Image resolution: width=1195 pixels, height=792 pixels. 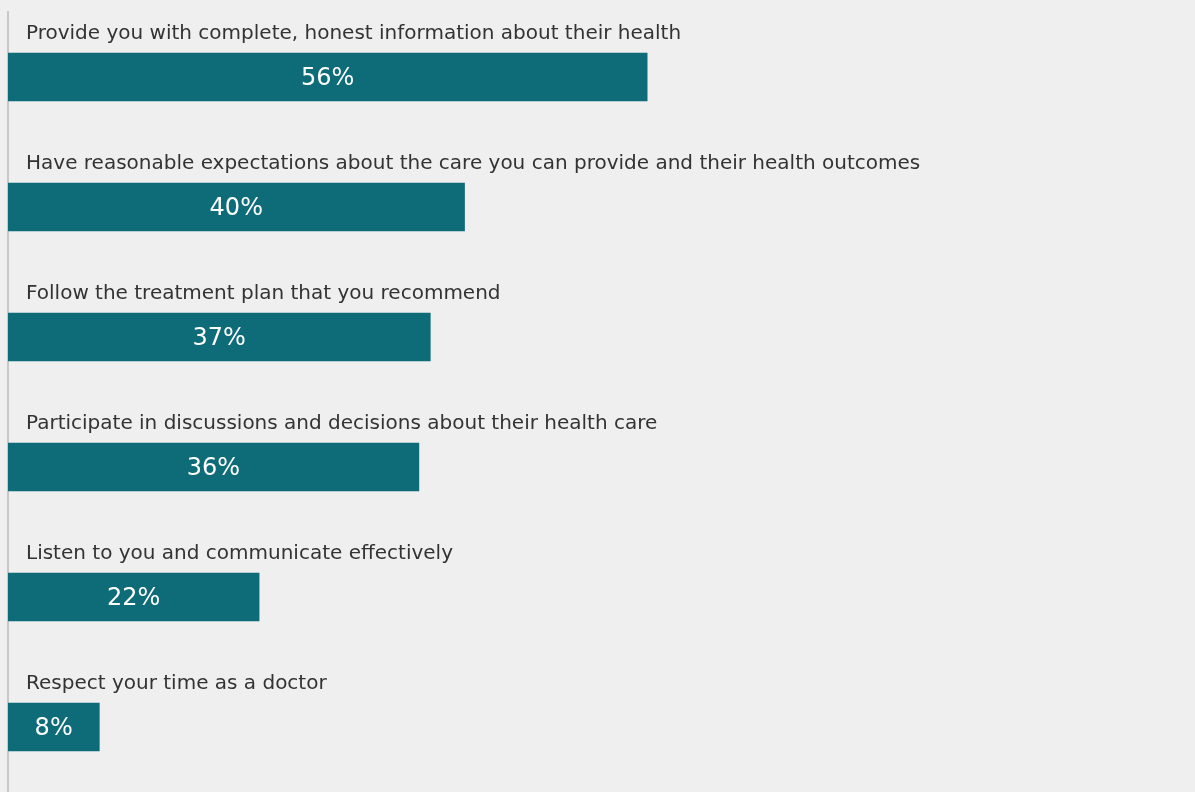 I want to click on y-tick-label: Follow the treatment plan that you recommend, so click(x=263, y=292).